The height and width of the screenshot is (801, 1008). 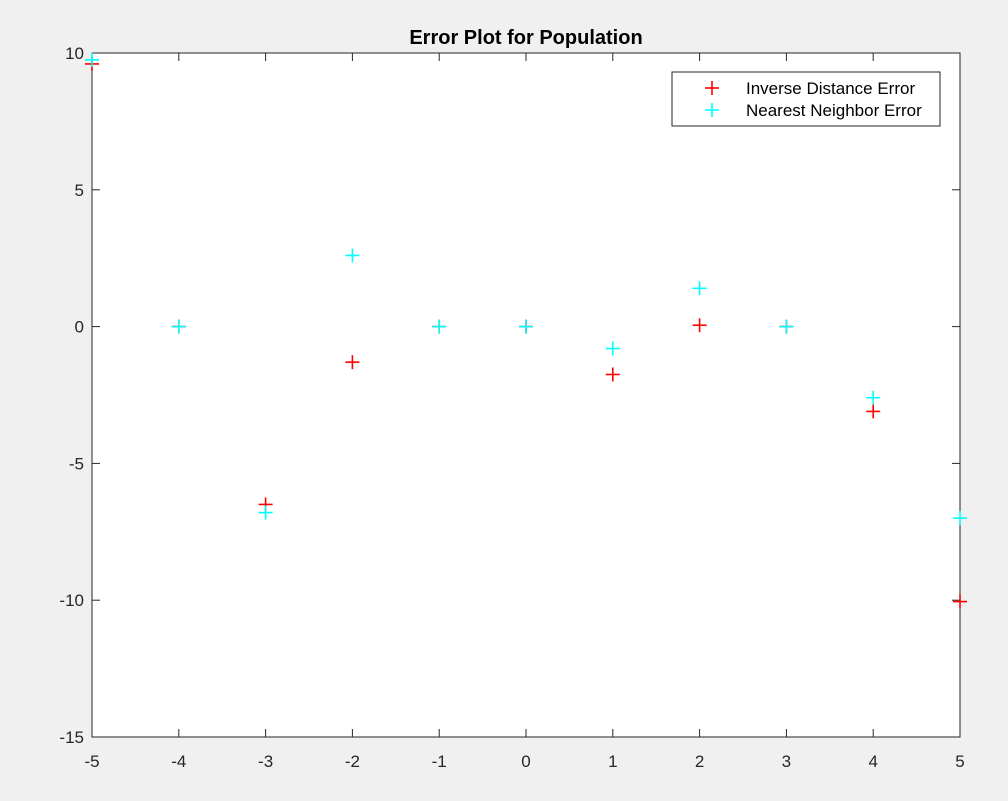 I want to click on y-tick-label: 5, so click(x=79, y=190).